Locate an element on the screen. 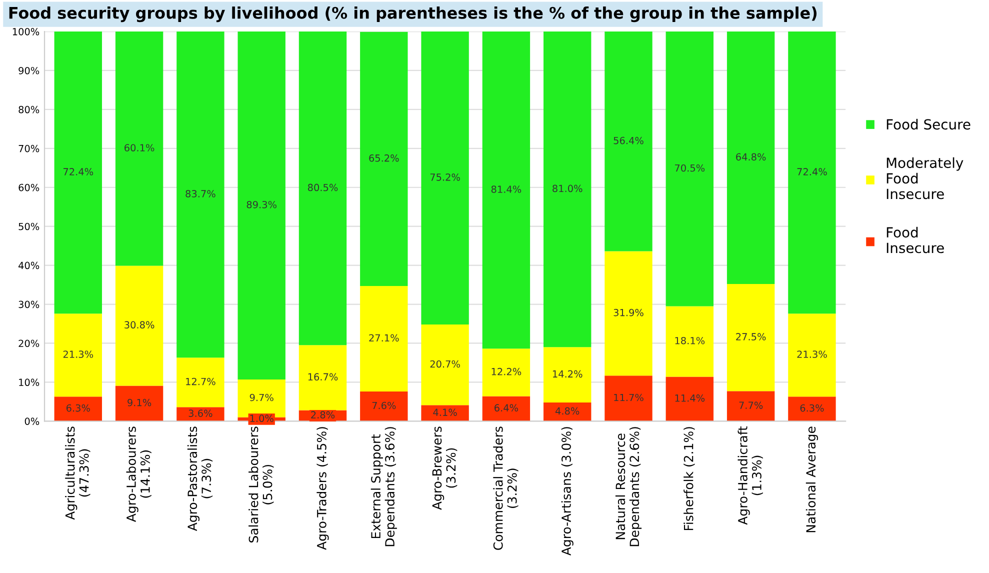 The width and height of the screenshot is (989, 573). x-tick-label: Agro-Traders (4.5%) is located at coordinates (322, 488).